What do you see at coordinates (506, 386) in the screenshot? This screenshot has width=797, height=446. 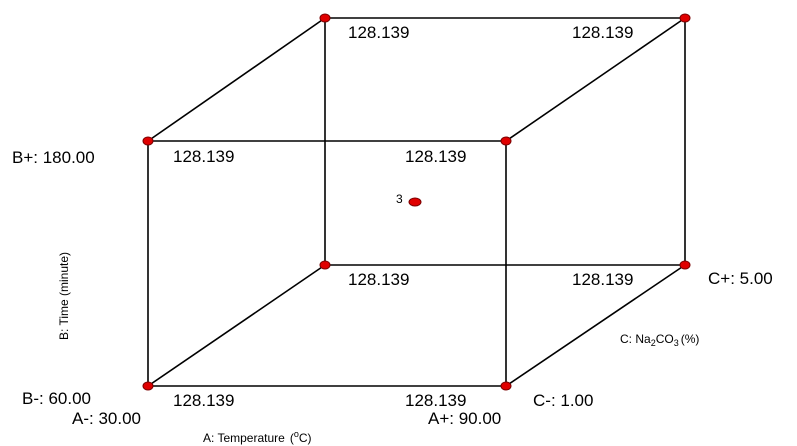 I see `node-front-bottom-right` at bounding box center [506, 386].